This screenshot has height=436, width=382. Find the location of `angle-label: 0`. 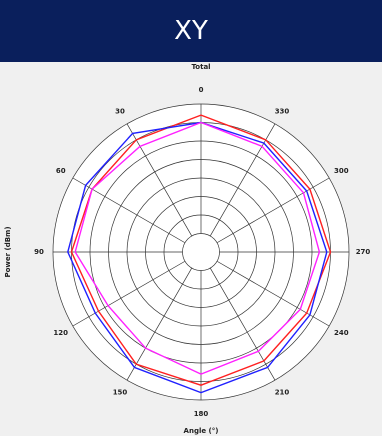

angle-label: 0 is located at coordinates (201, 90).